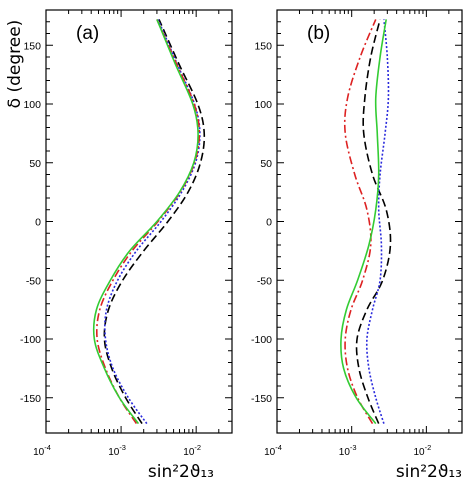 This screenshot has height=486, width=463. Describe the element at coordinates (429, 472) in the screenshot. I see `x-axis-label-b: sin²2ϑ₁₃` at that location.